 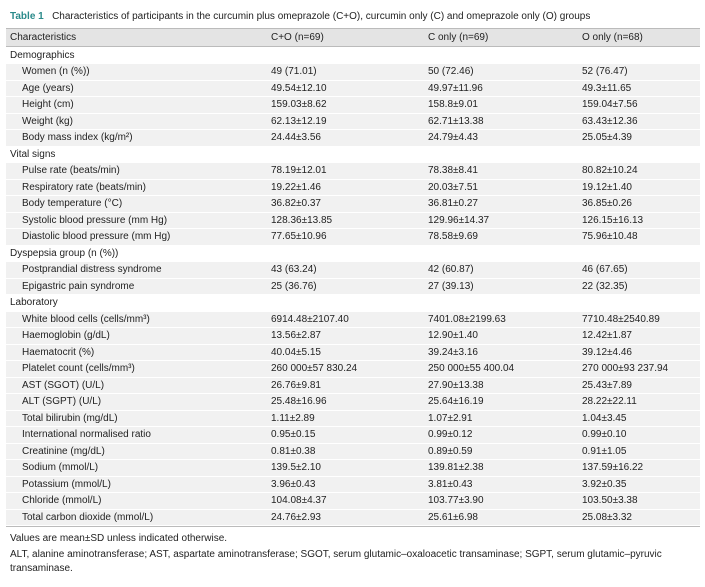 I want to click on row-label: Age (years), so click(x=48, y=88).